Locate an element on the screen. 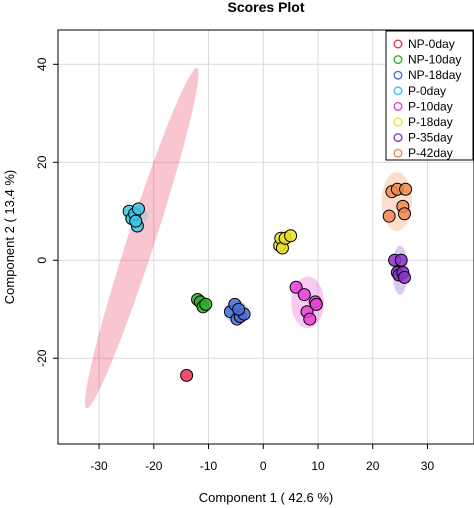  y-tick-label: 20 is located at coordinates (42, 162).